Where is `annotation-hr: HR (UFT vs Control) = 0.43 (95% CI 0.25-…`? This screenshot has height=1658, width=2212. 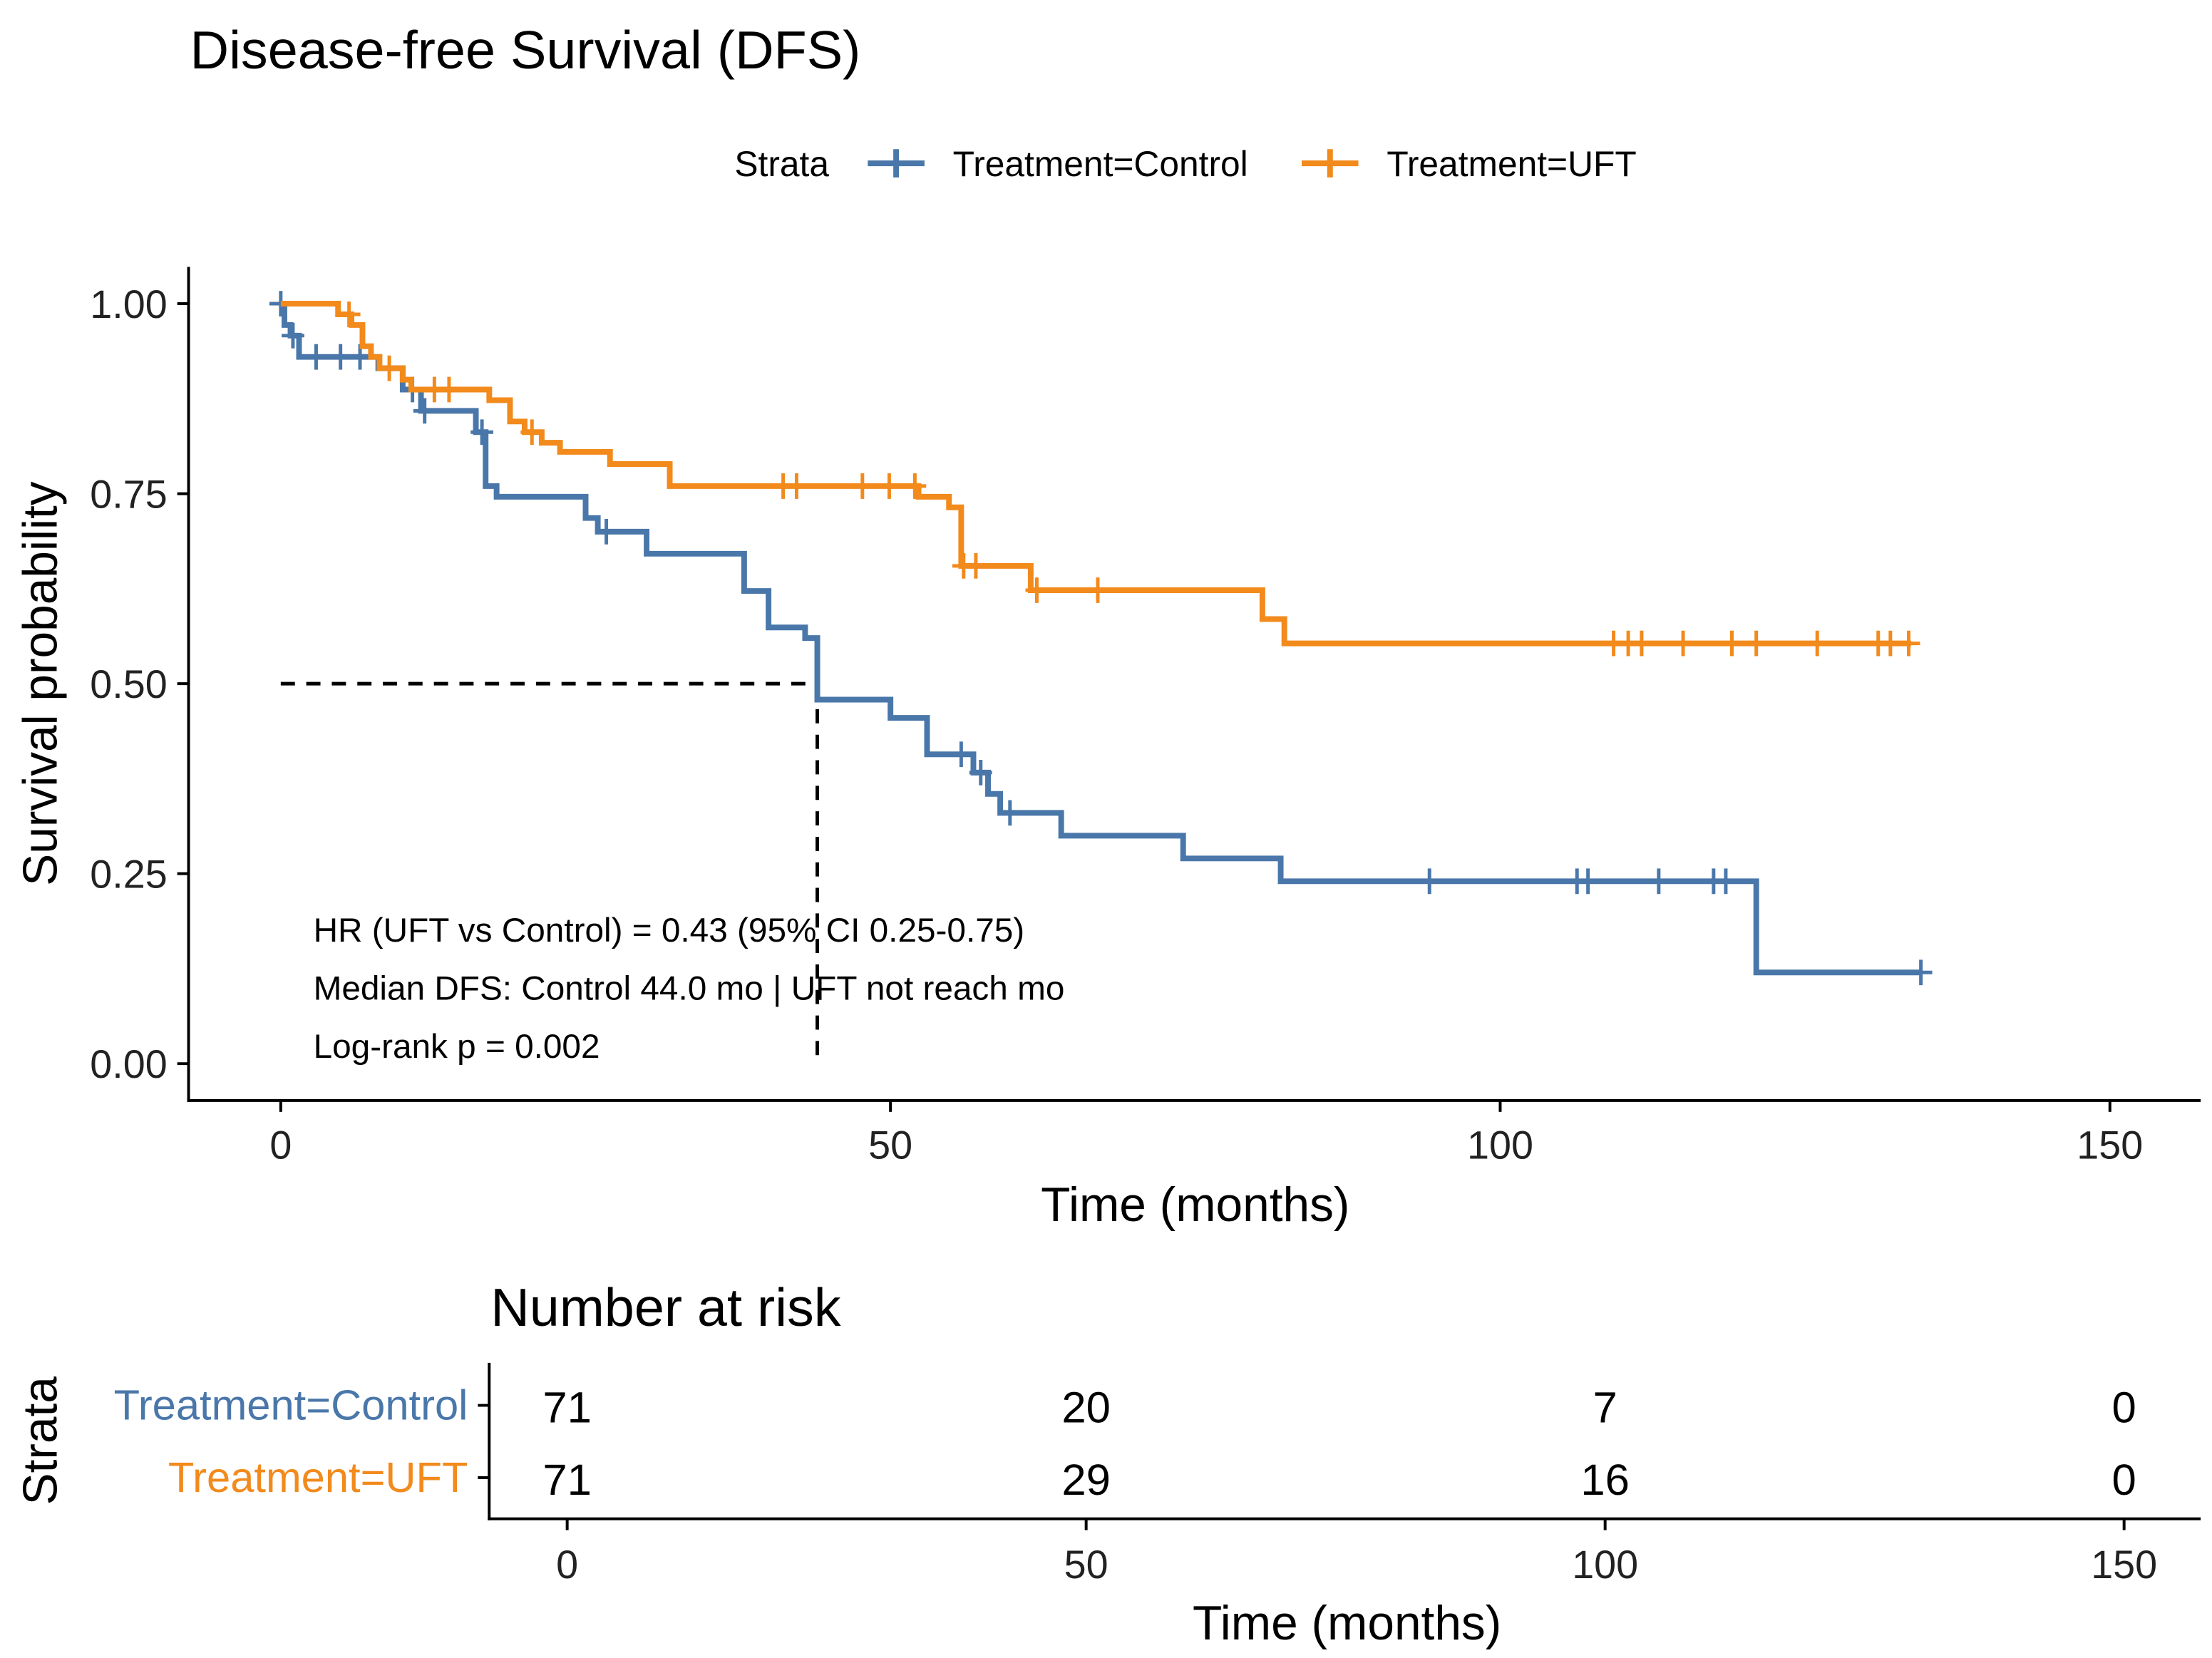 annotation-hr: HR (UFT vs Control) = 0.43 (95% CI 0.25-… is located at coordinates (669, 930).